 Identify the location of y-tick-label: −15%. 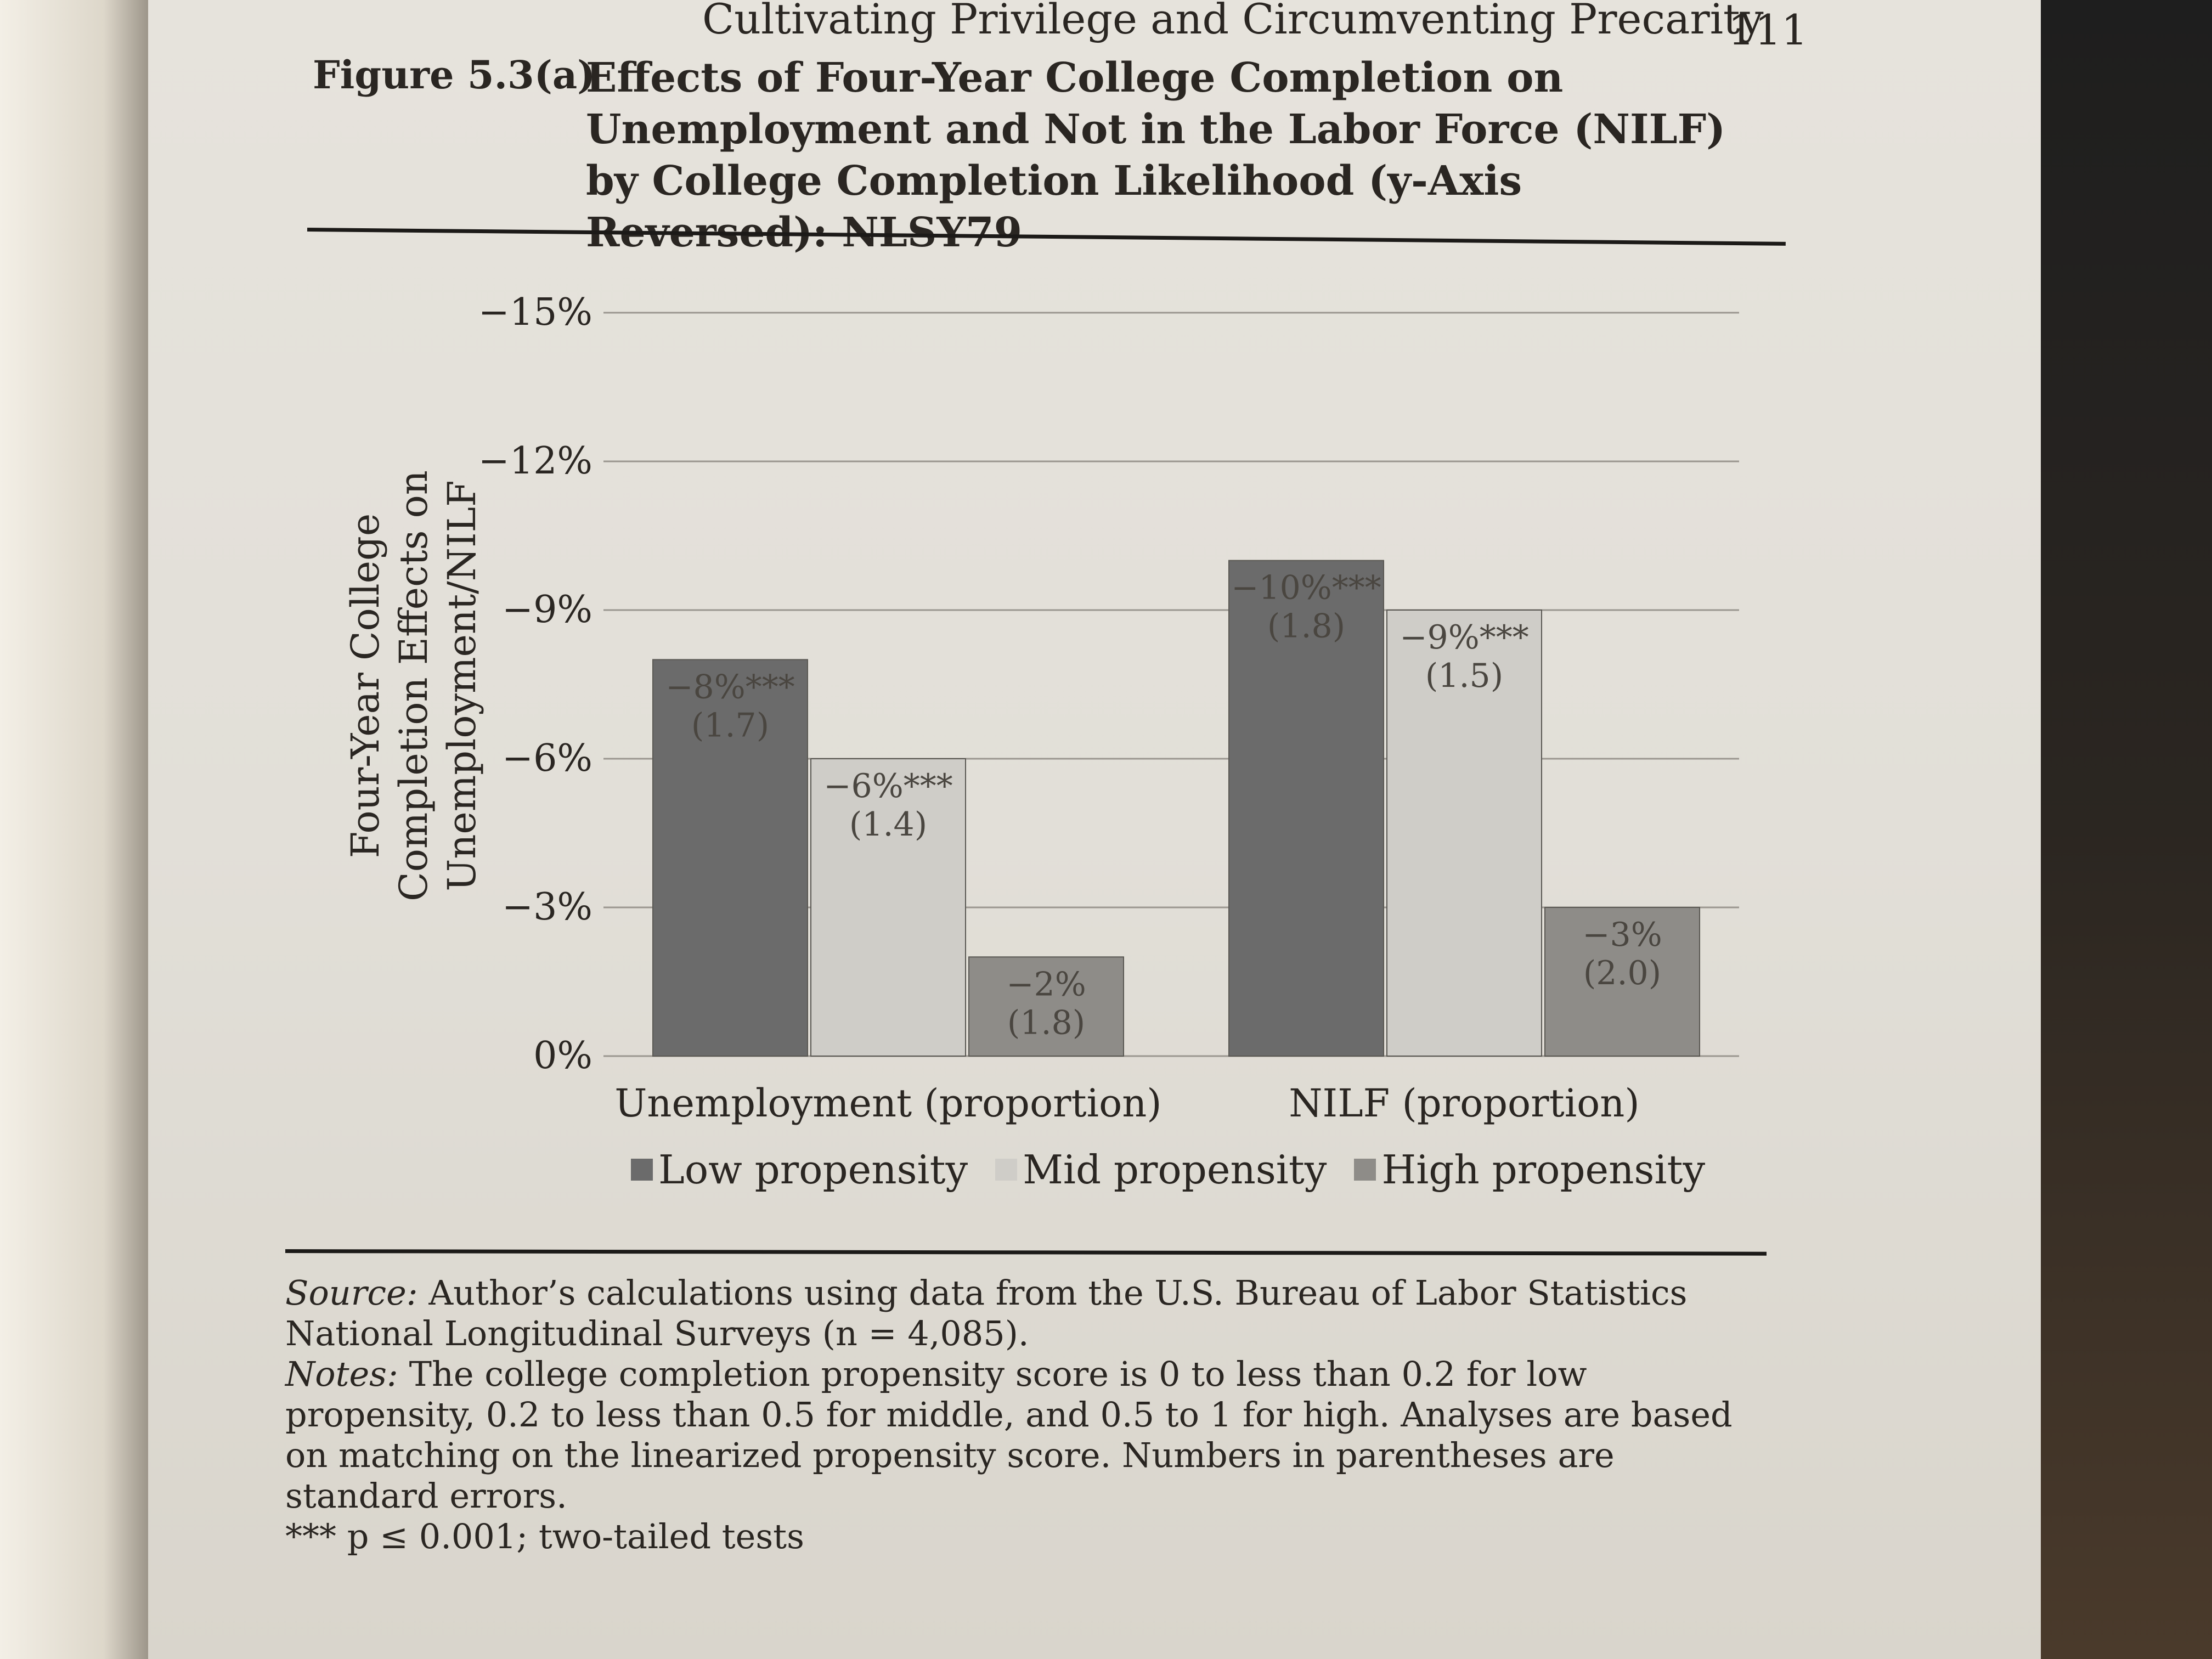
(535, 313).